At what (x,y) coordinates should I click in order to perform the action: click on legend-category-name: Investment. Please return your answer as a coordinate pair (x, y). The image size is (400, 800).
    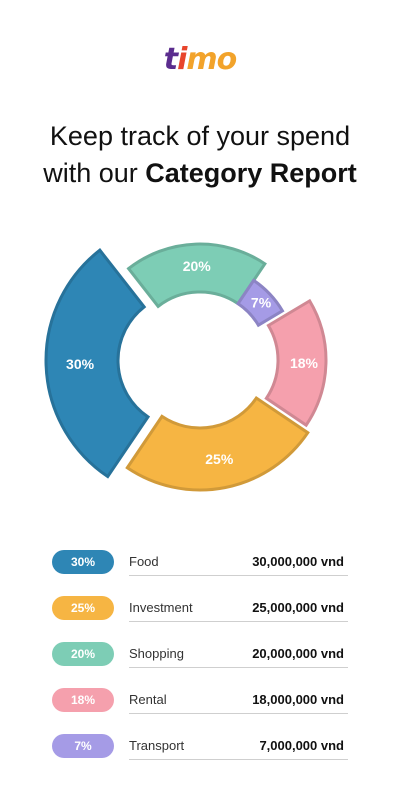
    Looking at the image, I should click on (161, 607).